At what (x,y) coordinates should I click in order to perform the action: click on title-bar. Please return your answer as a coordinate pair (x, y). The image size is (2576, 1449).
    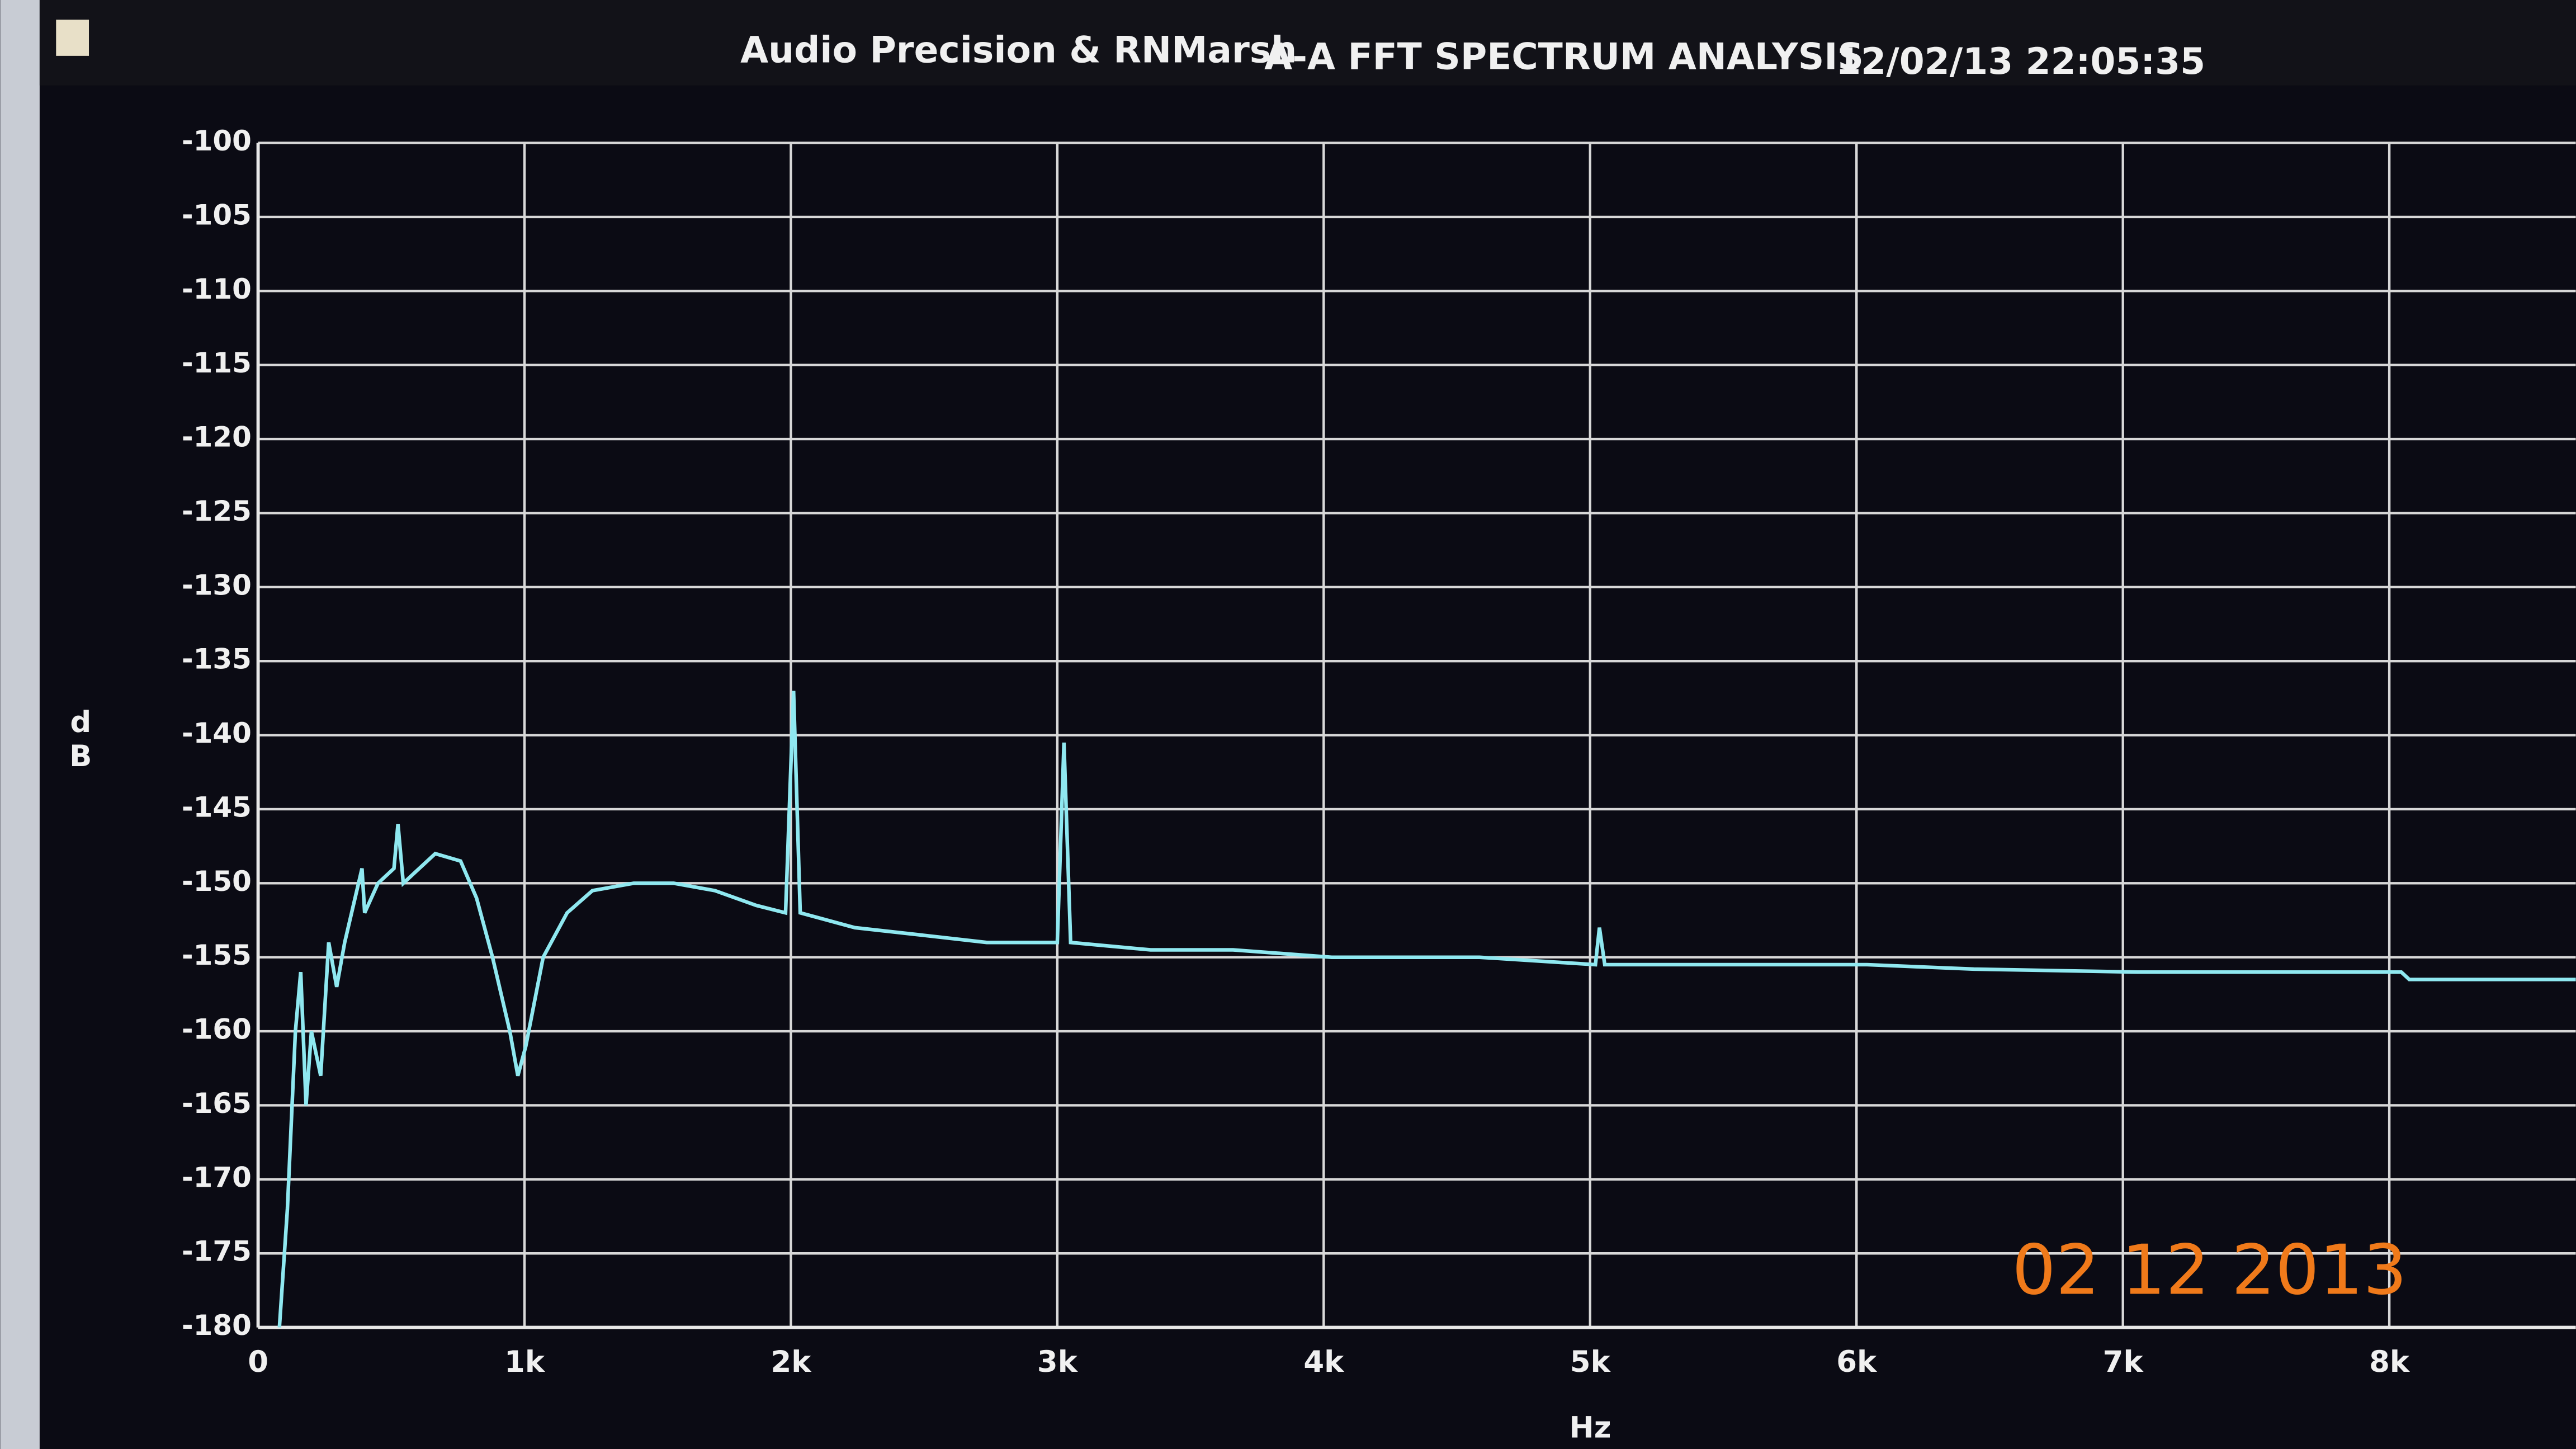
    Looking at the image, I should click on (1307, 43).